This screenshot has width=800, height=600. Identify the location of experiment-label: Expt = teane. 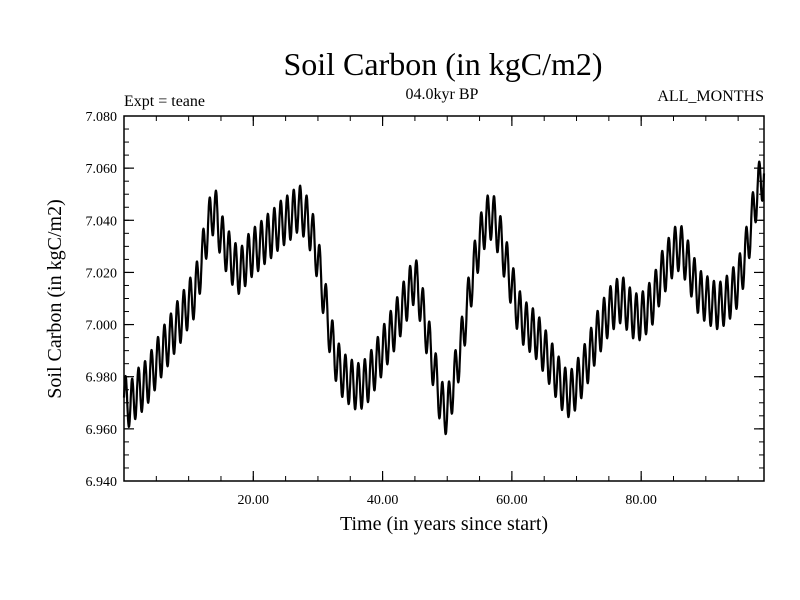
(164, 101).